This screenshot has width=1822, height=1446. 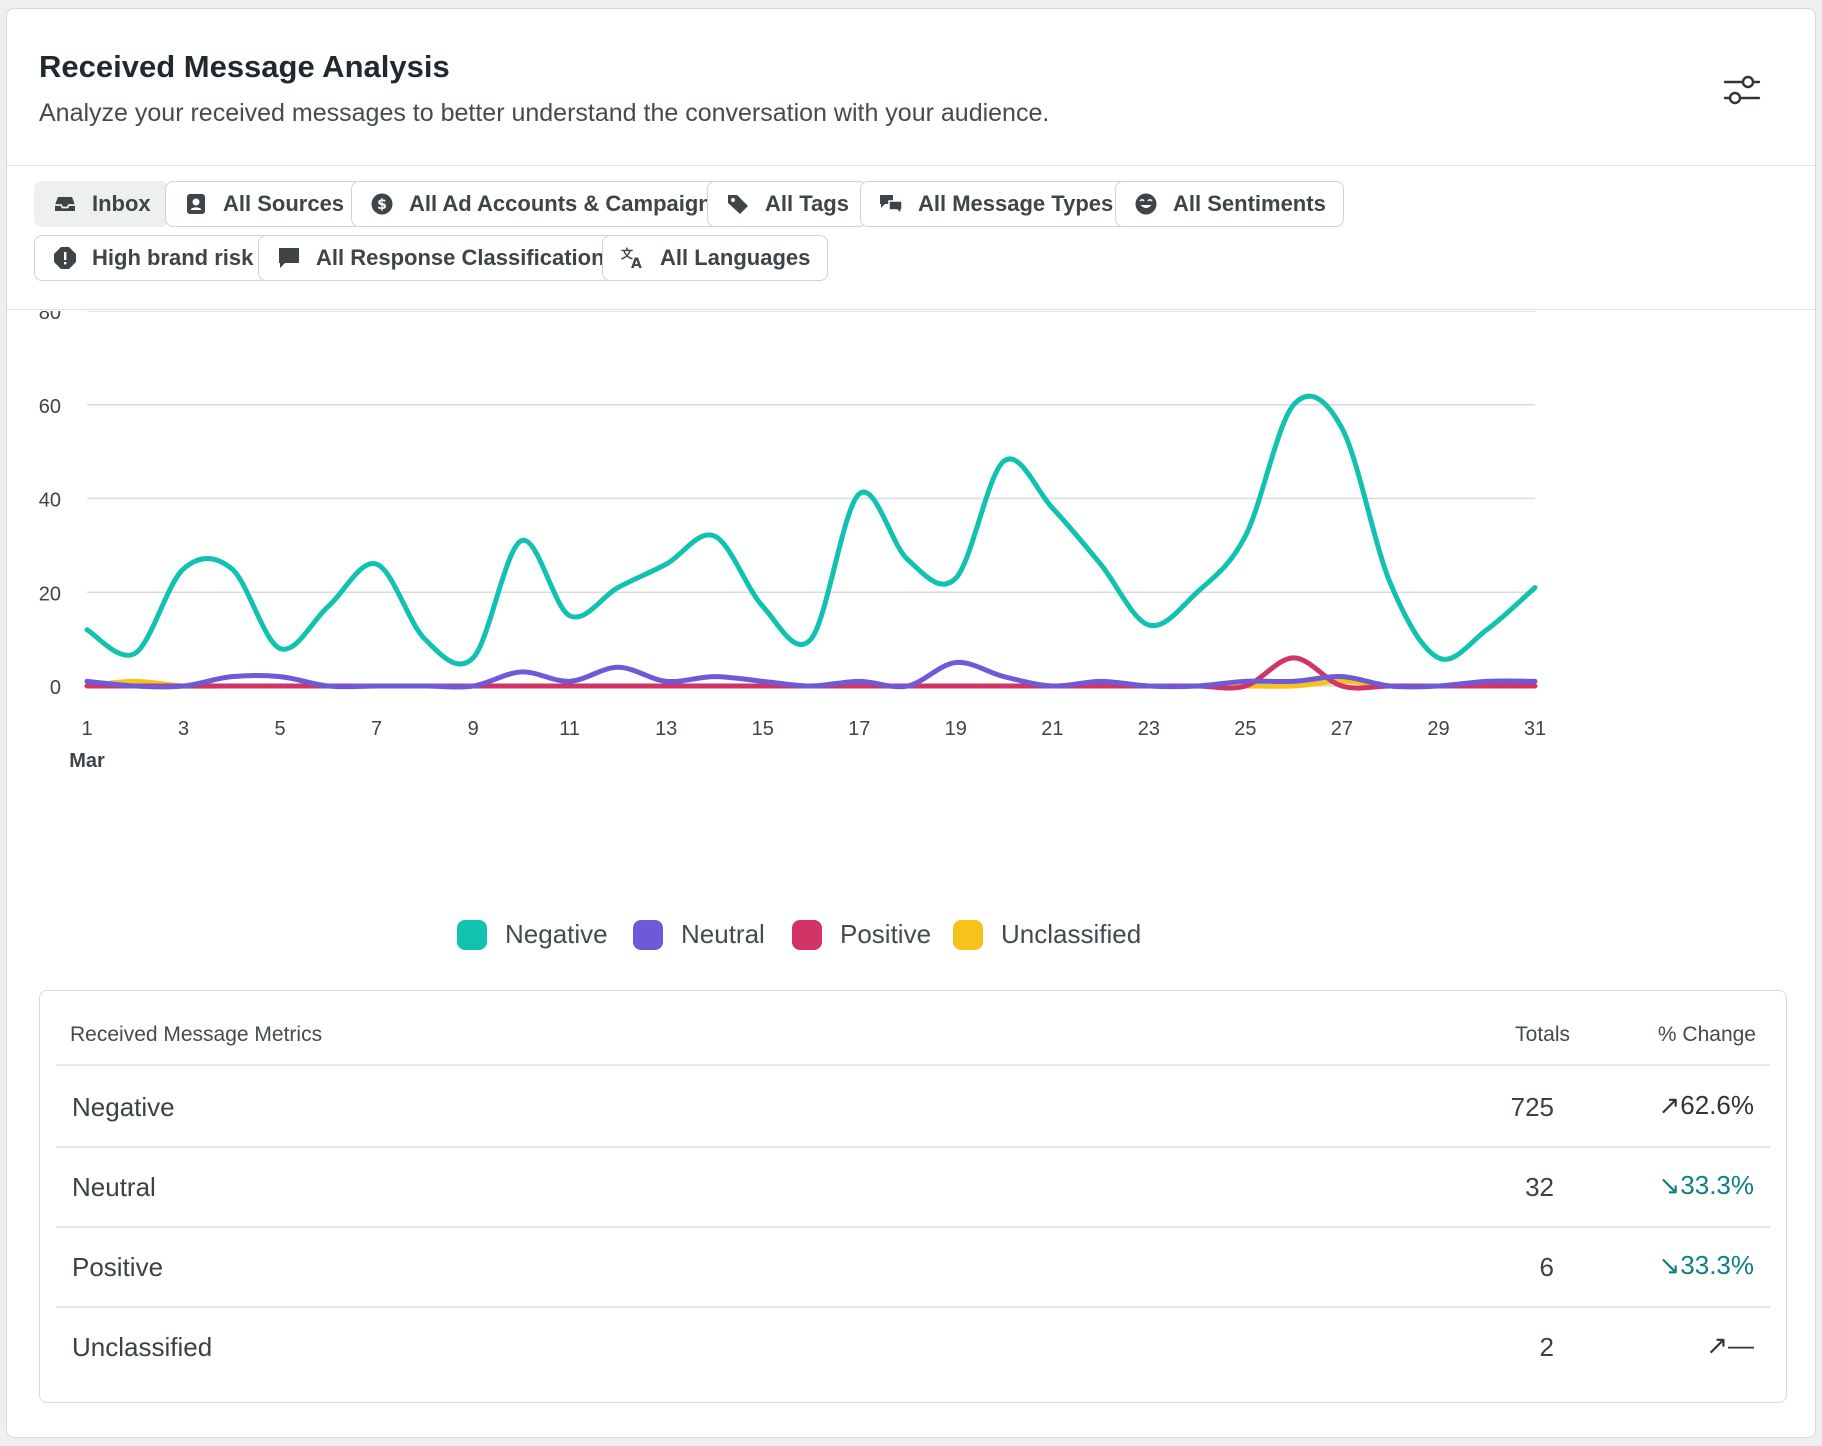 What do you see at coordinates (244, 66) in the screenshot?
I see `page-title: Received Message Analysis` at bounding box center [244, 66].